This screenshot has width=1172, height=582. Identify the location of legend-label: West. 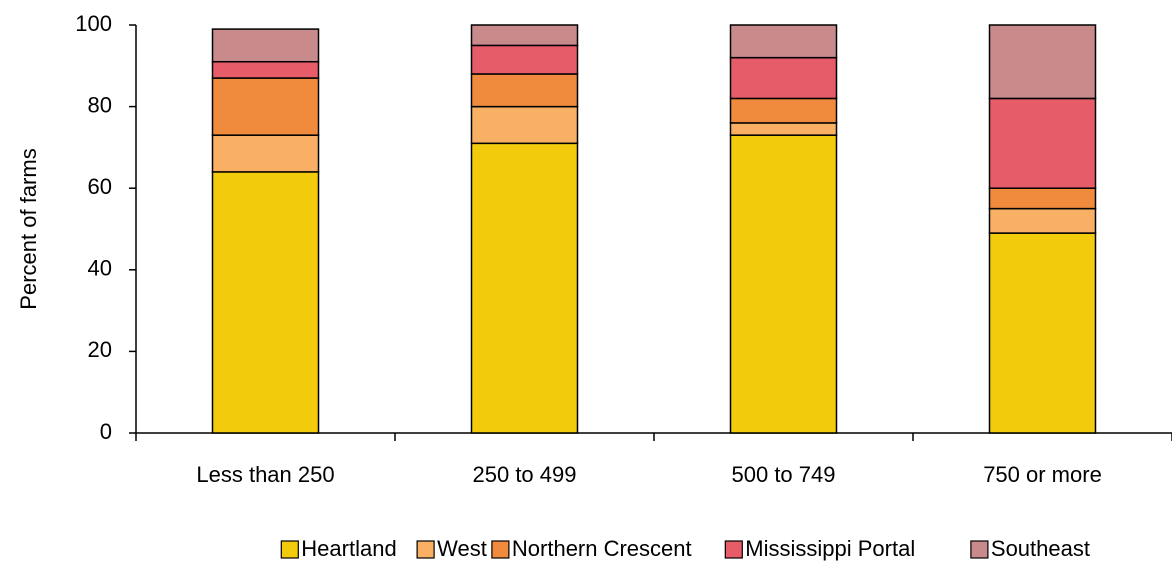
(462, 548).